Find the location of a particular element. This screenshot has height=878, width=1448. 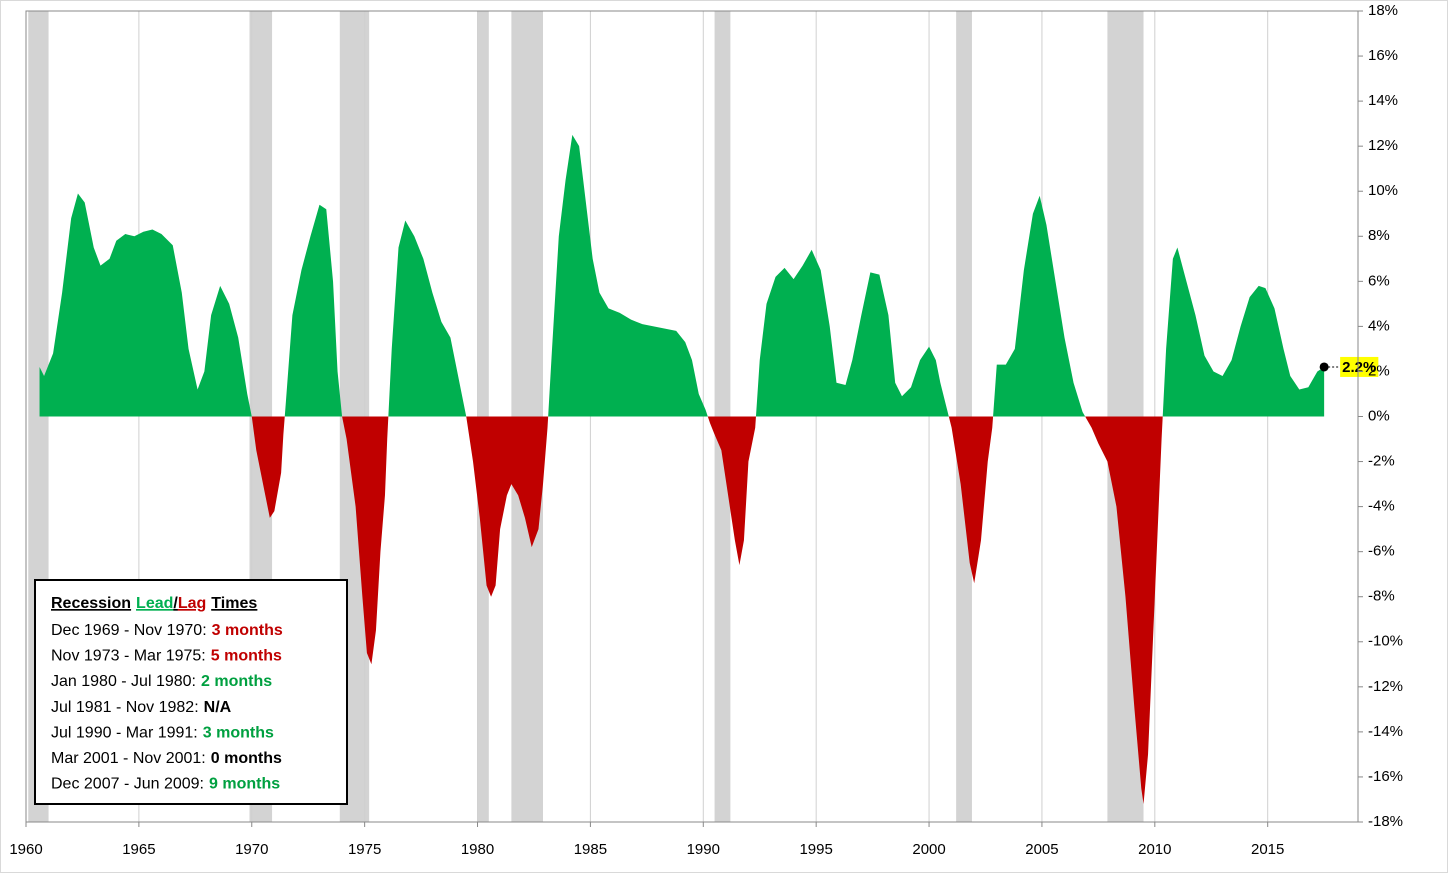

x-tick-label: 1990 is located at coordinates (703, 849).